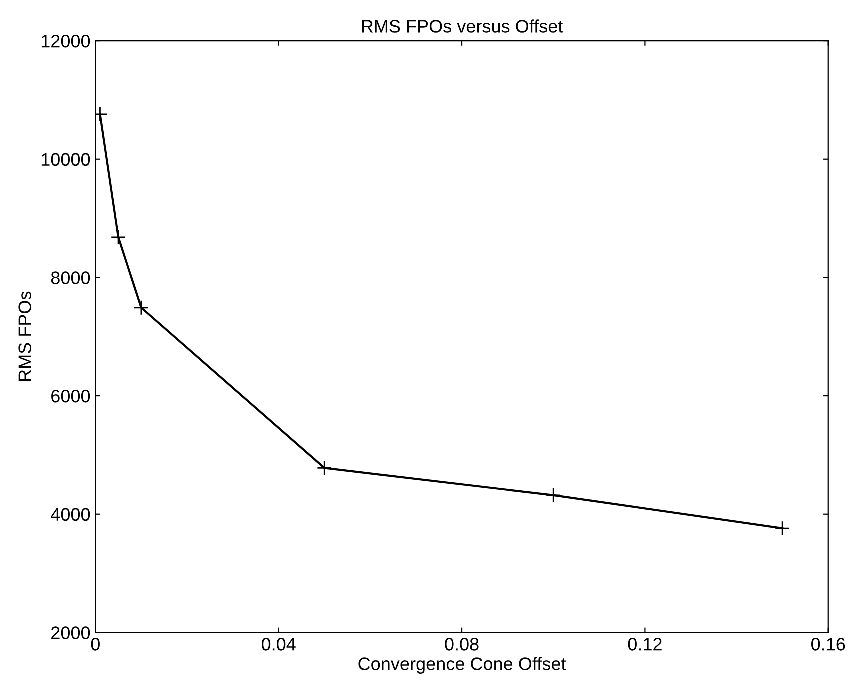 This screenshot has width=854, height=684. Describe the element at coordinates (70, 278) in the screenshot. I see `y-tick-label: 8000` at that location.